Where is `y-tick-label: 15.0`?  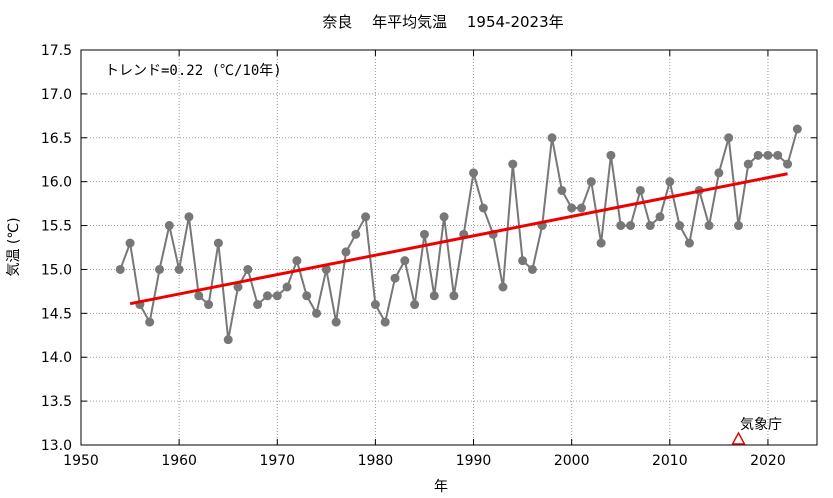 y-tick-label: 15.0 is located at coordinates (56, 270).